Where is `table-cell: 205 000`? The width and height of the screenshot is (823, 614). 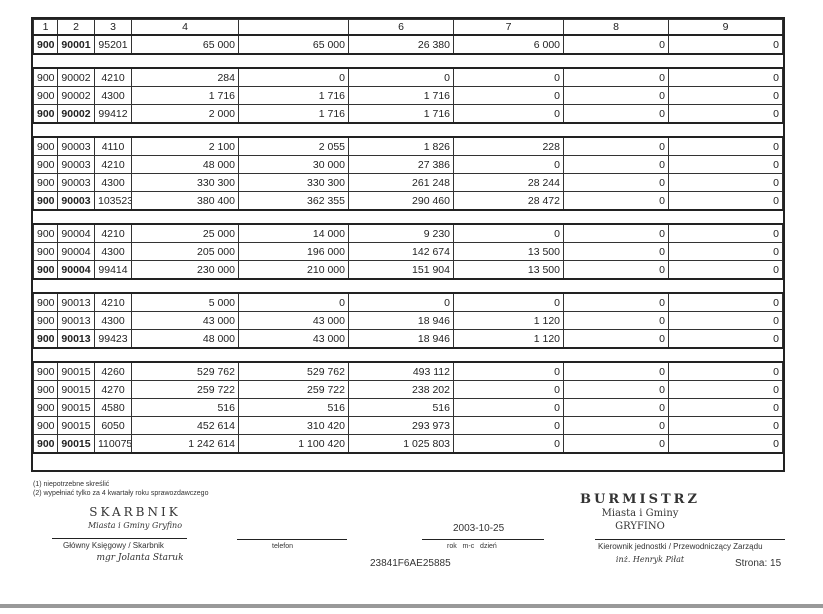 table-cell: 205 000 is located at coordinates (185, 251).